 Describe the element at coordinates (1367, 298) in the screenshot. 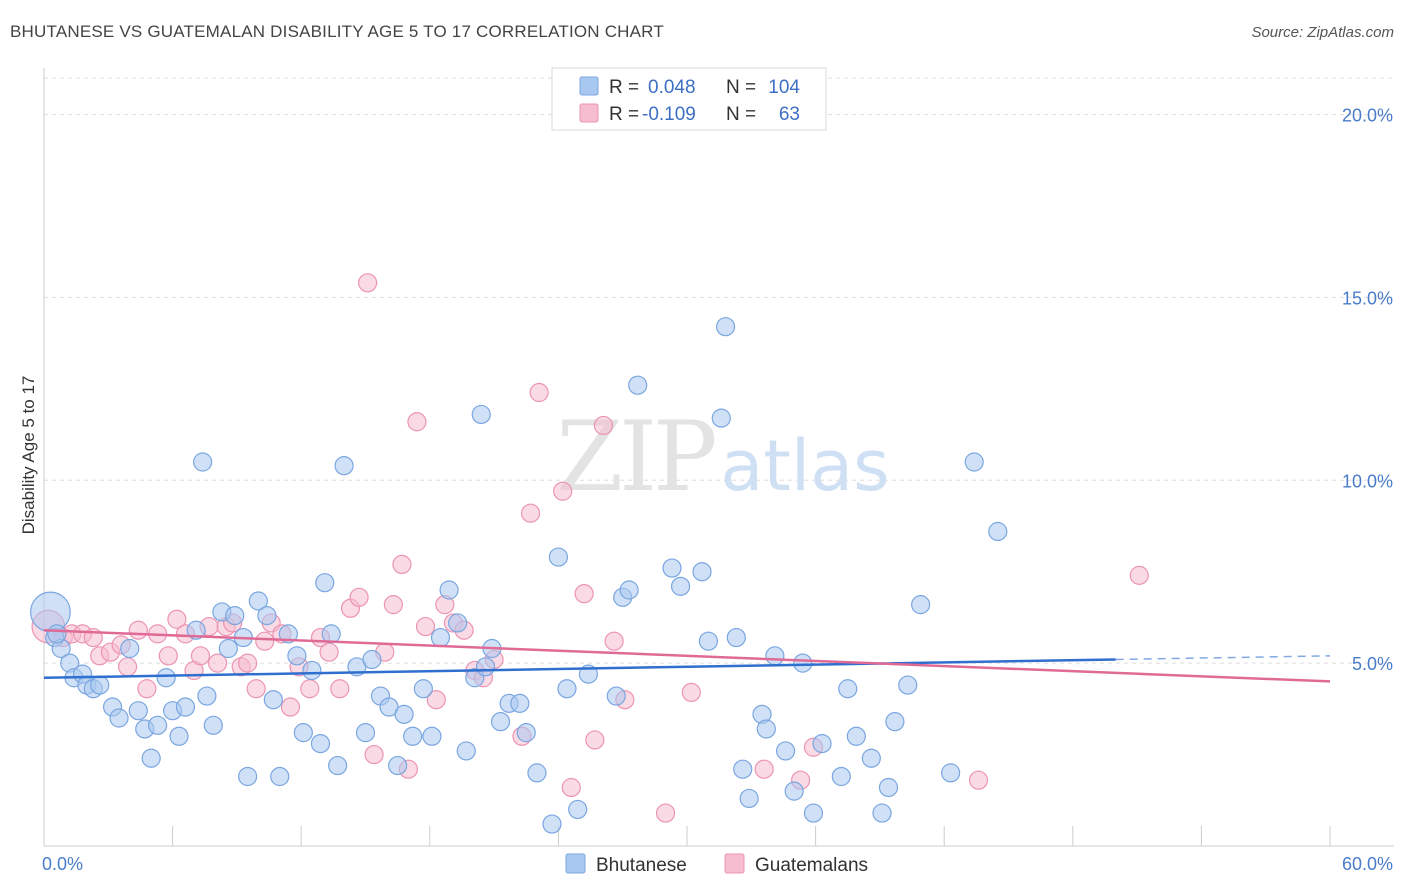

I see `y-tick-label: 15.0%` at that location.